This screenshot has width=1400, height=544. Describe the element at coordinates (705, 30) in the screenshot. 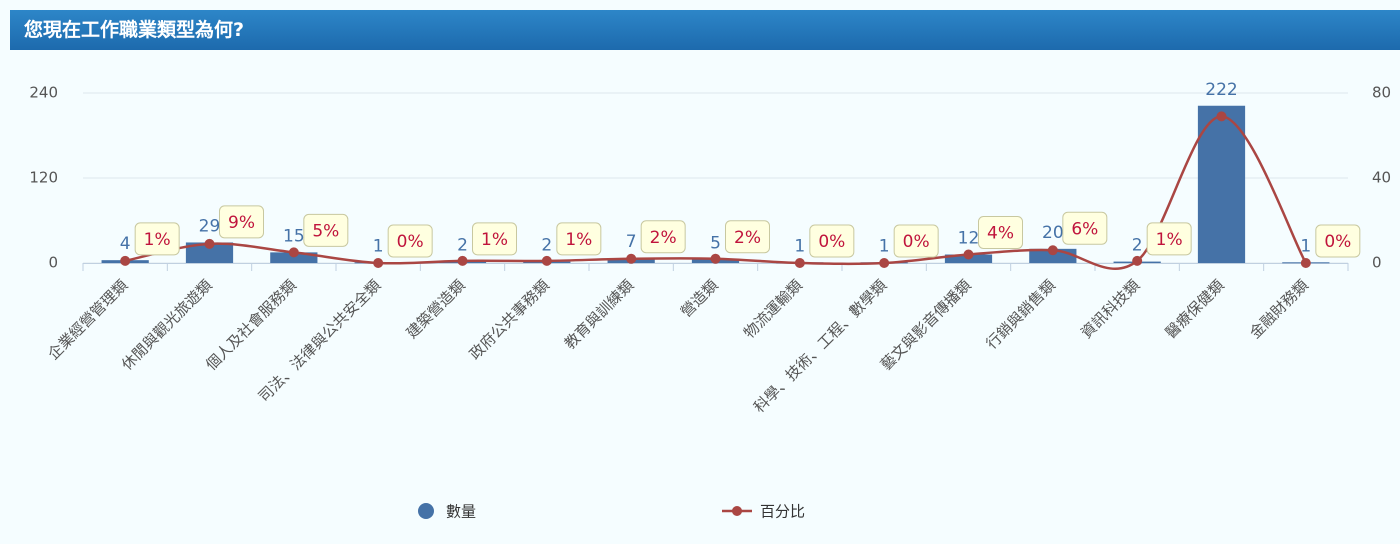

I see `panel-title: 您現在工作職業類型為何?` at that location.